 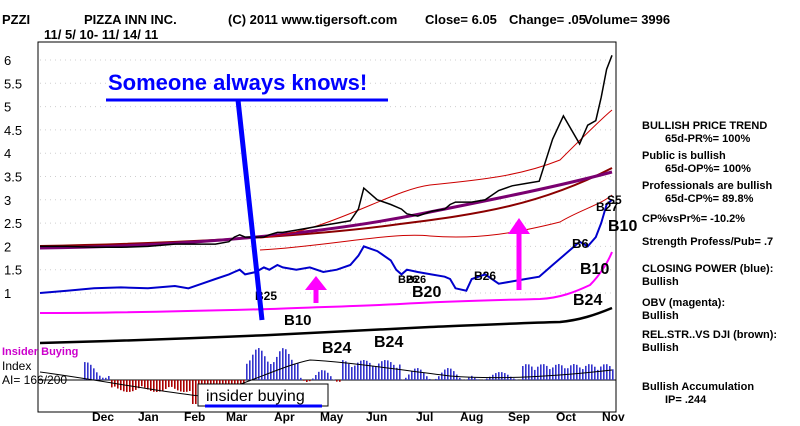 I want to click on month-label: Sep, so click(x=519, y=417).